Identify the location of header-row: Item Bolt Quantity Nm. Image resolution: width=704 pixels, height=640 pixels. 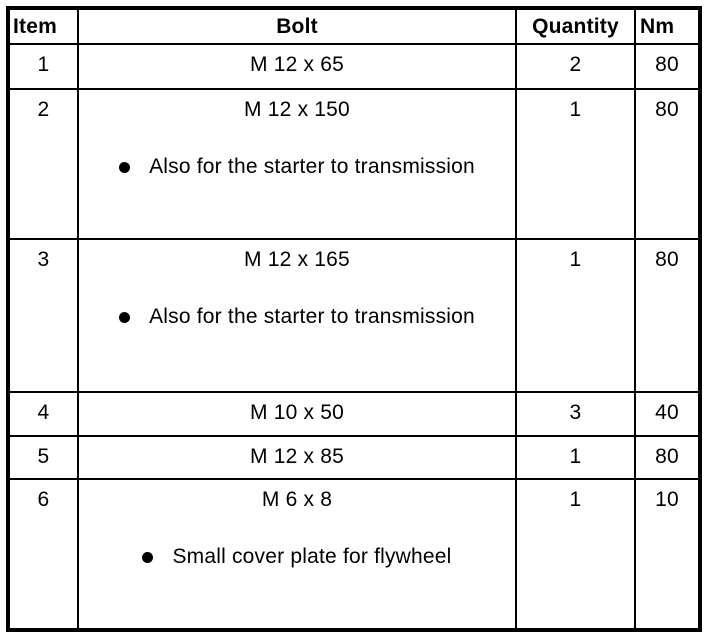
(354, 26).